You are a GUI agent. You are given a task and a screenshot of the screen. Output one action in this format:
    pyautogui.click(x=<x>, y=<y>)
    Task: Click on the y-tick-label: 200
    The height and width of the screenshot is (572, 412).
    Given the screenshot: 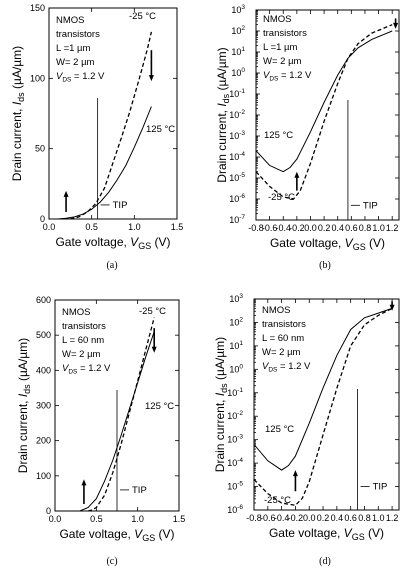 What is the action you would take?
    pyautogui.click(x=43, y=441)
    